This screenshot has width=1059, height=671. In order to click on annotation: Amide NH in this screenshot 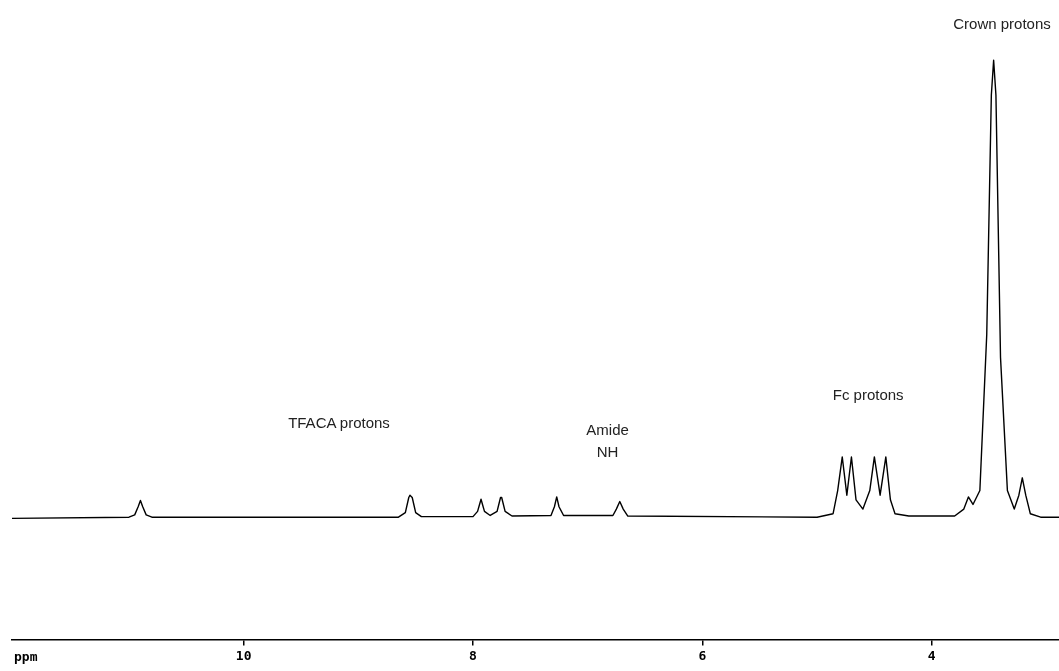, I will do `click(607, 440)`.